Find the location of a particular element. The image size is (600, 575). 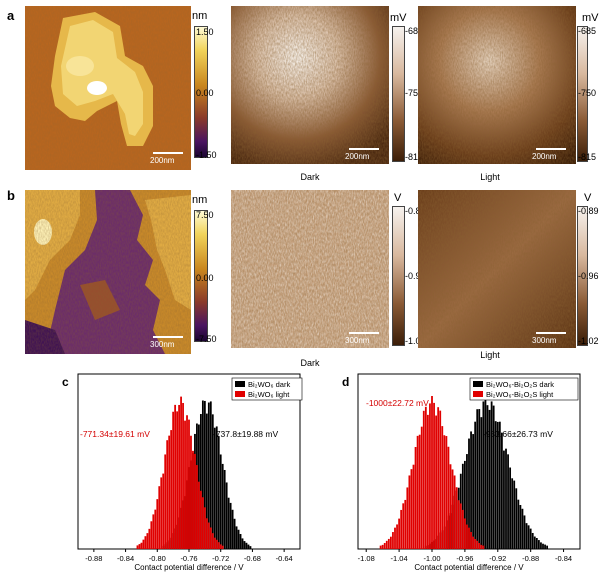

colorbar-tick-a-topo-mid: 0.00 is located at coordinates (205, 93).